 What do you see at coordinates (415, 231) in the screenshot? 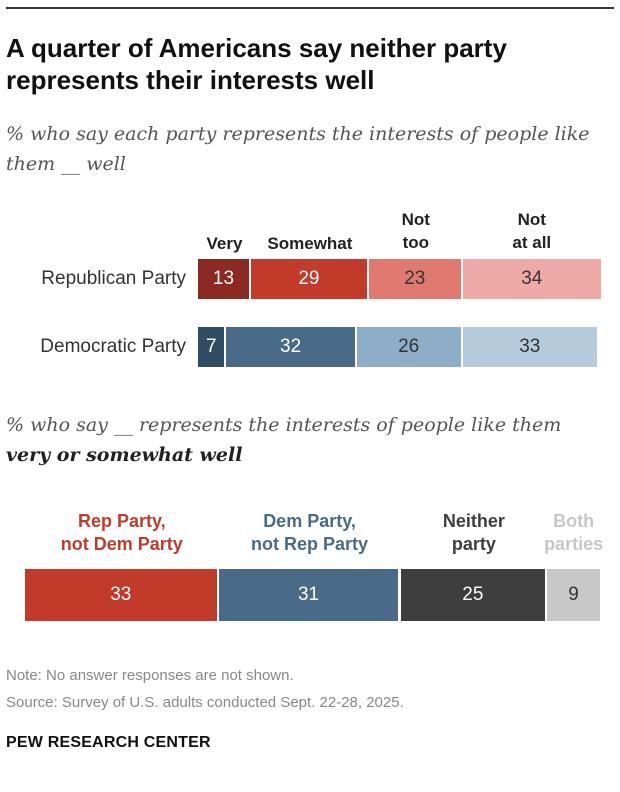
I see `header-not-too: Not too` at bounding box center [415, 231].